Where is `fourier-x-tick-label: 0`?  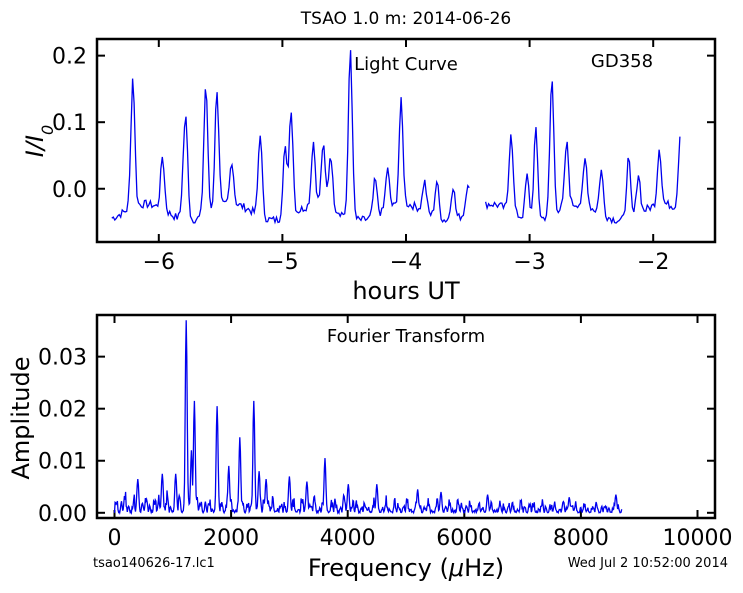
fourier-x-tick-label: 0 is located at coordinates (114, 538).